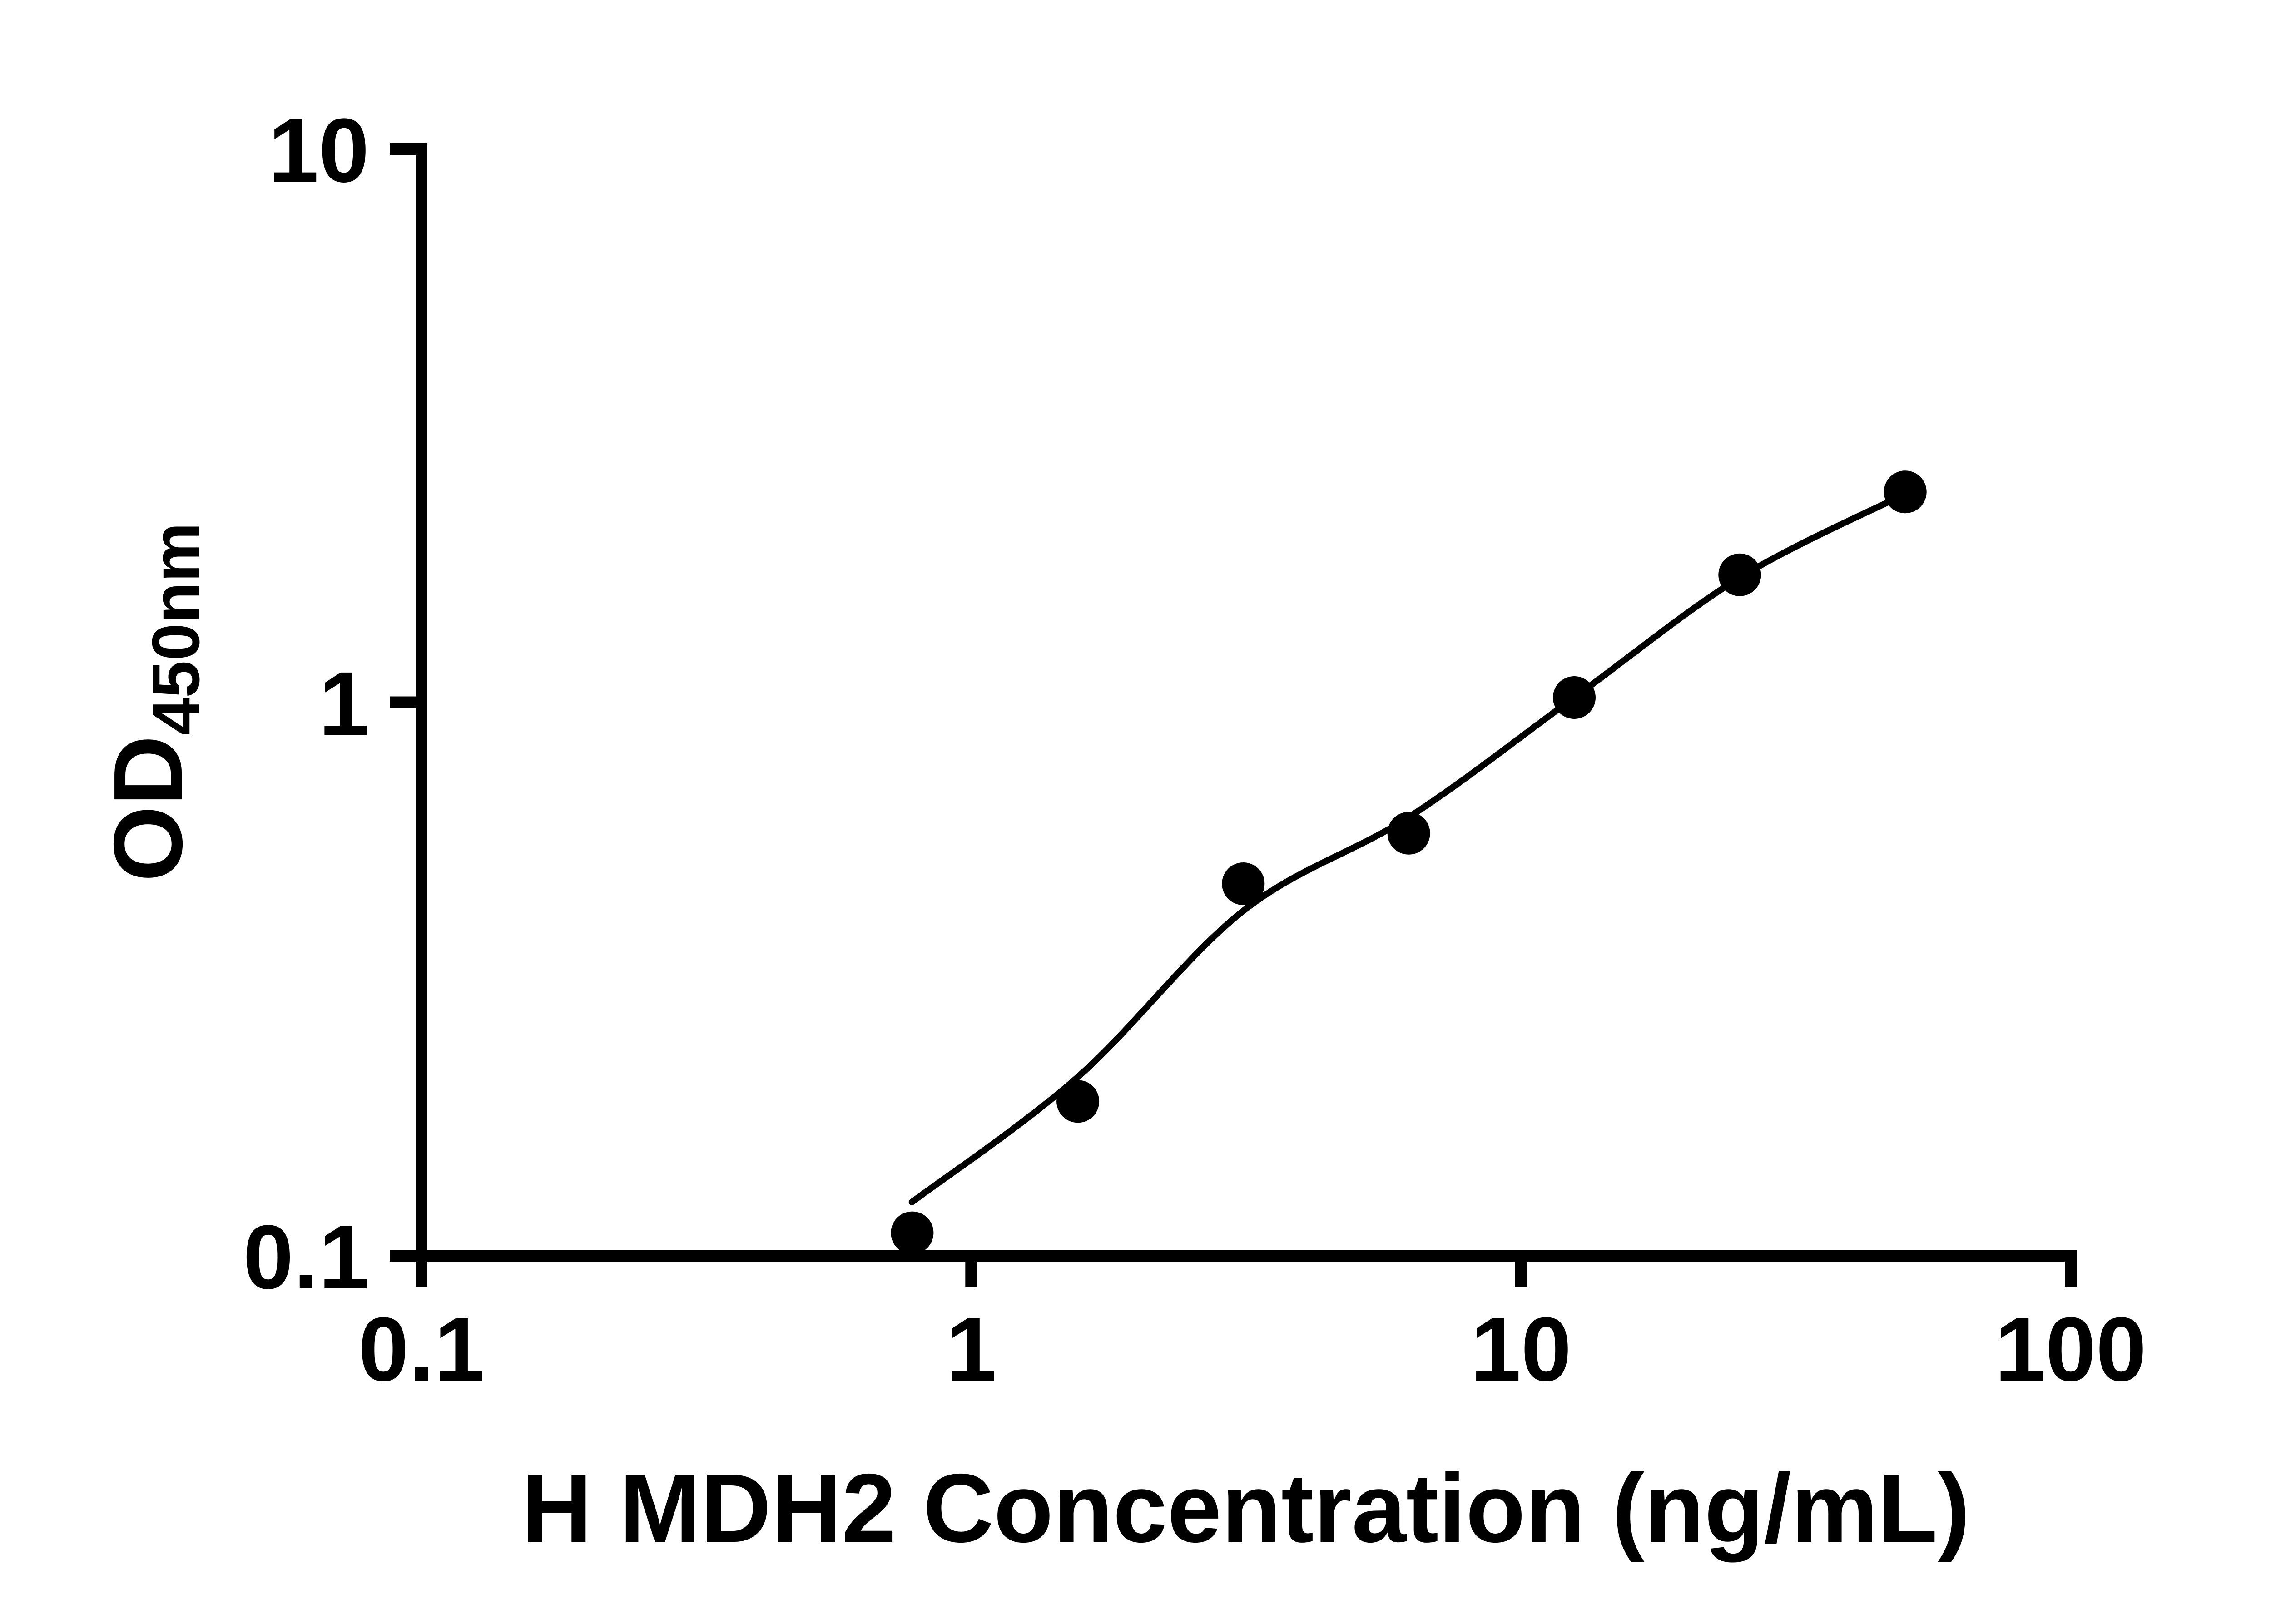  I want to click on y-tick-label: 0.1, so click(306, 1257).